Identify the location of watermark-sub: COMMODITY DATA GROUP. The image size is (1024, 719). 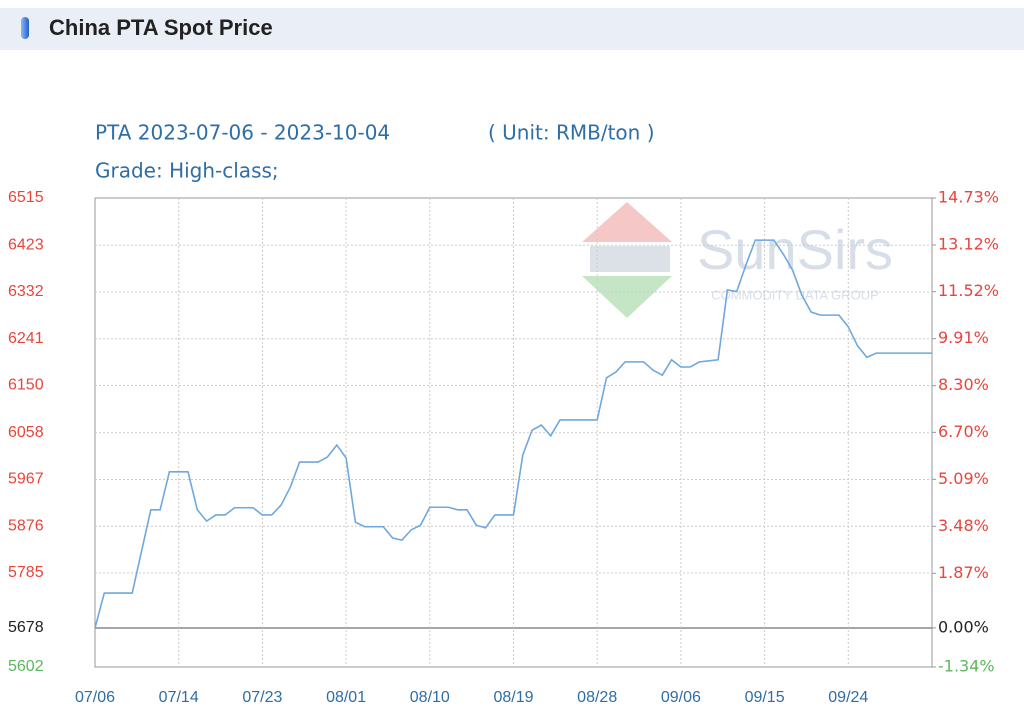
(795, 294).